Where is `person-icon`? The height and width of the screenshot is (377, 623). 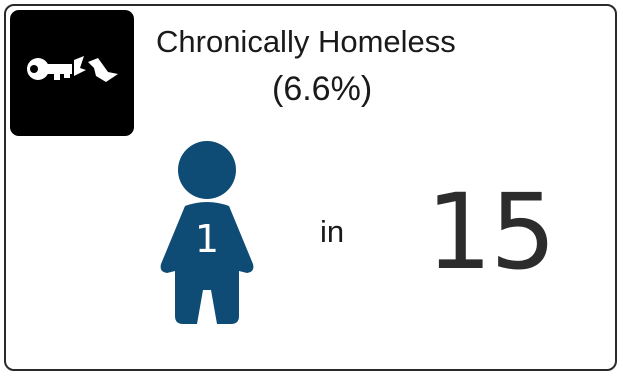 person-icon is located at coordinates (207, 232).